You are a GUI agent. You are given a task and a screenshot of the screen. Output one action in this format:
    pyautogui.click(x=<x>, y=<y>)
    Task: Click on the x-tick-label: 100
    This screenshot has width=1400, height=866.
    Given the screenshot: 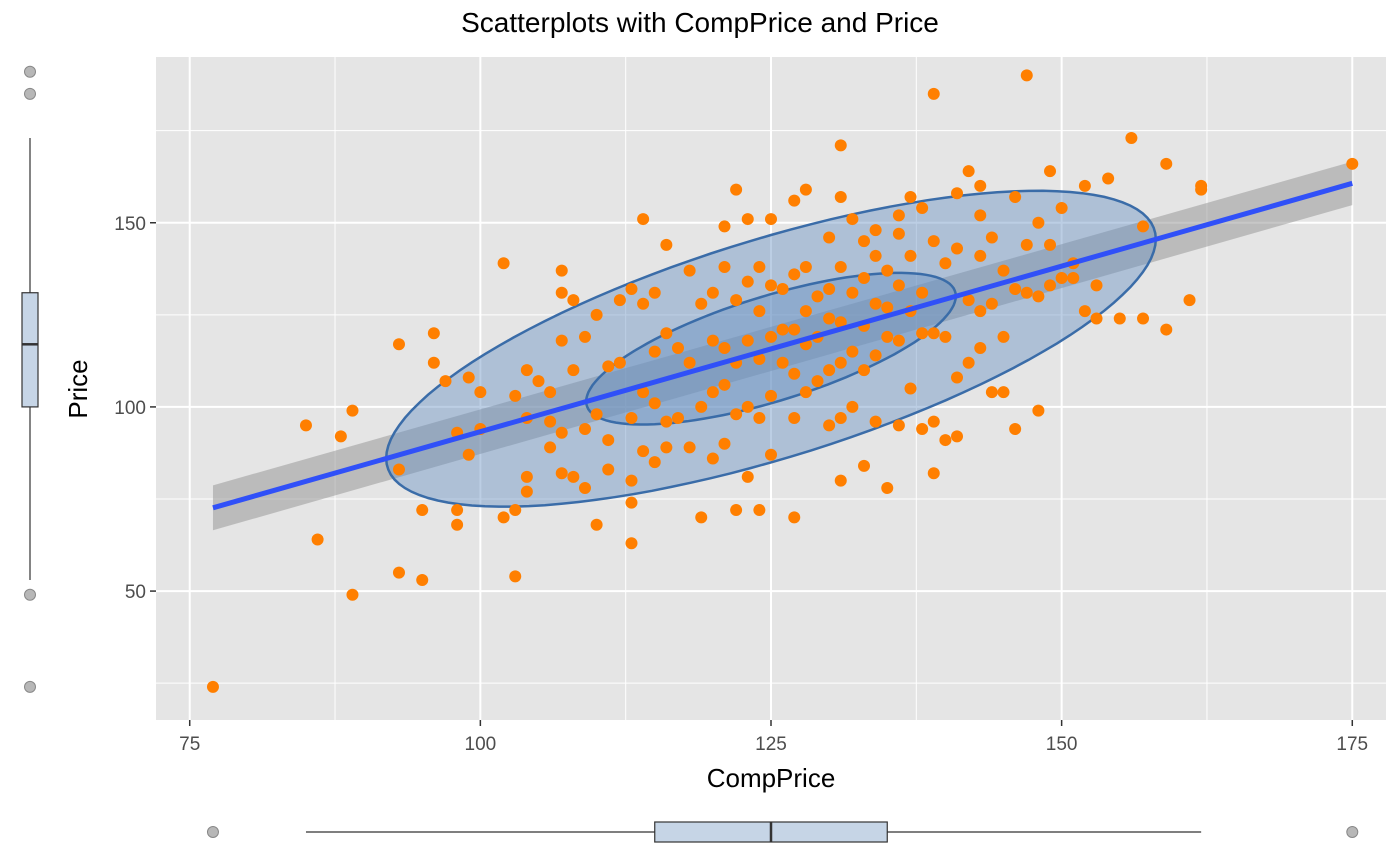 What is the action you would take?
    pyautogui.click(x=481, y=744)
    